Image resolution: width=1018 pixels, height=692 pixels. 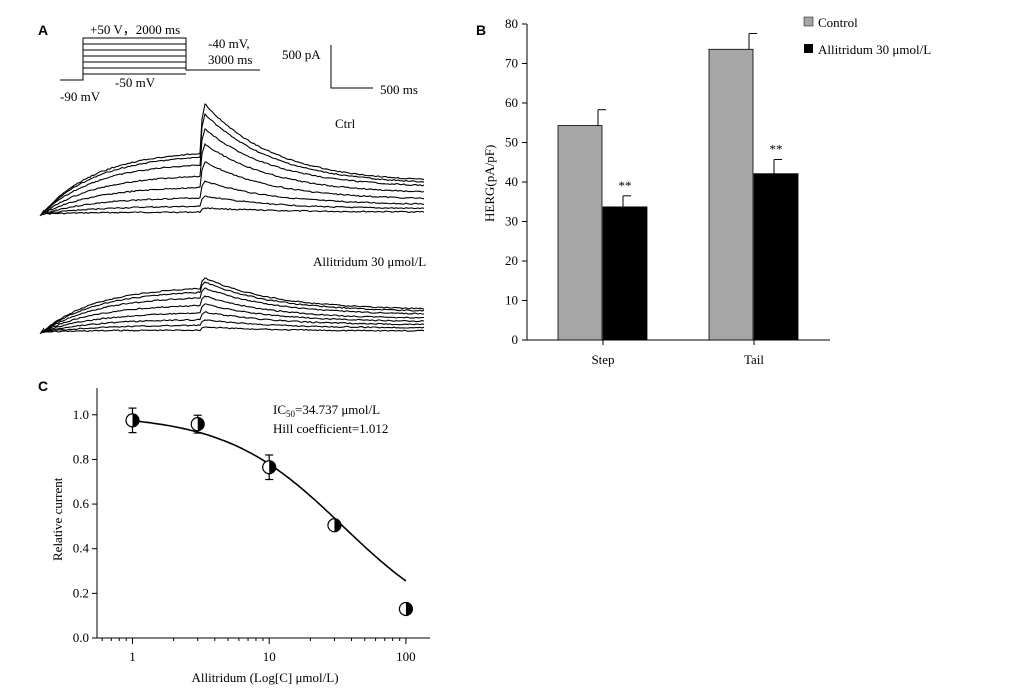 I want to click on dose-response-x-axis-label: Allitridum (Log[C] μmol/L), so click(x=264, y=677).